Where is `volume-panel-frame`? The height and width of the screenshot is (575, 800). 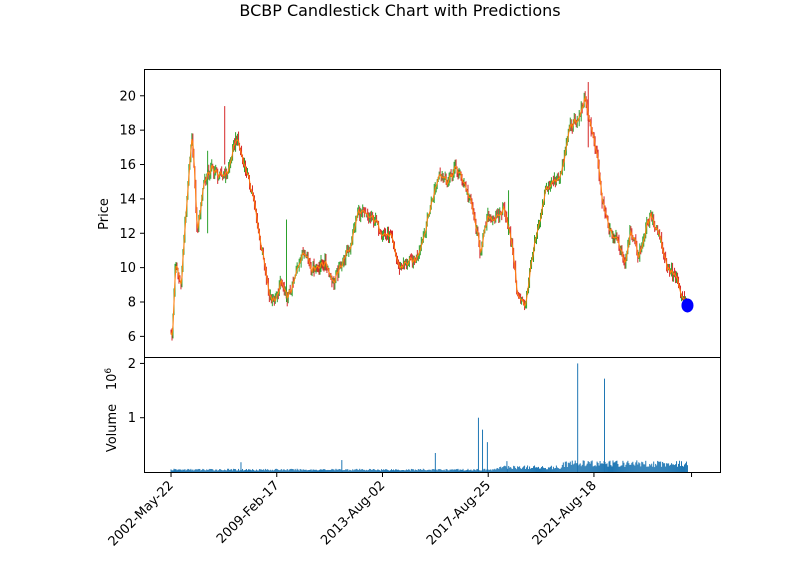 volume-panel-frame is located at coordinates (432, 415).